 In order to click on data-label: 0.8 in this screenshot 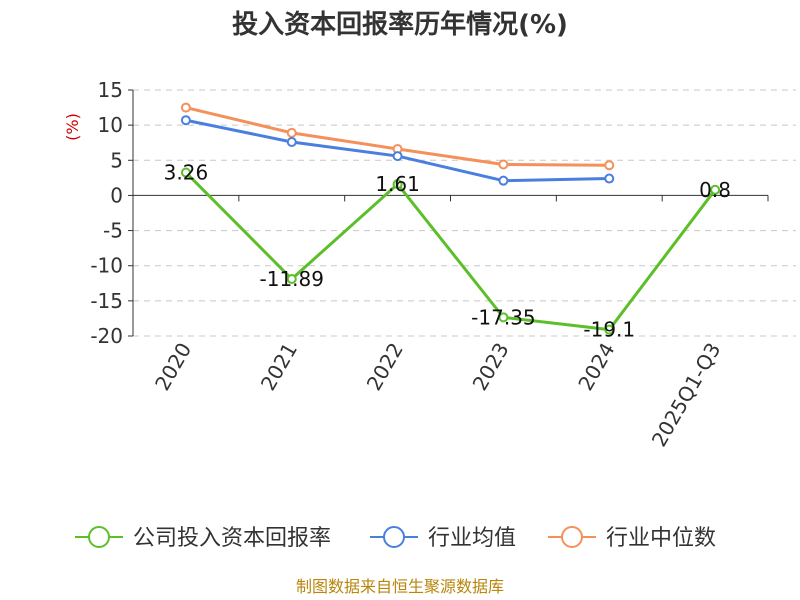, I will do `click(715, 190)`.